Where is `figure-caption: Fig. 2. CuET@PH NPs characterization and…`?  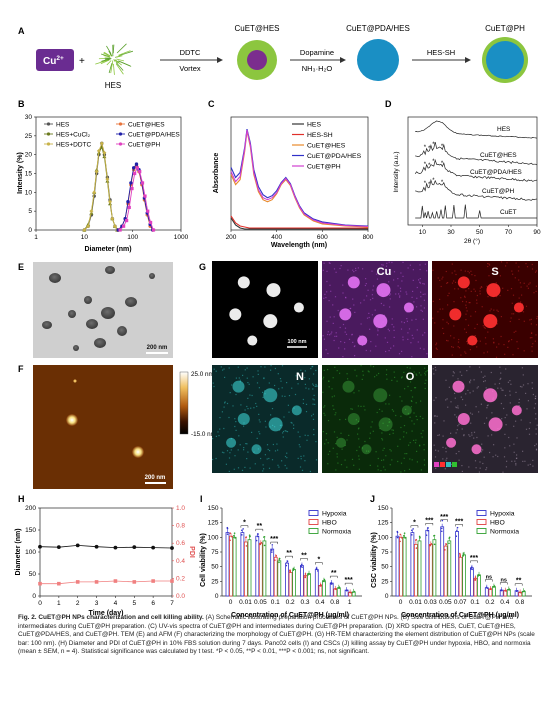 figure-caption: Fig. 2. CuET@PH NPs characterization and… is located at coordinates (278, 635).